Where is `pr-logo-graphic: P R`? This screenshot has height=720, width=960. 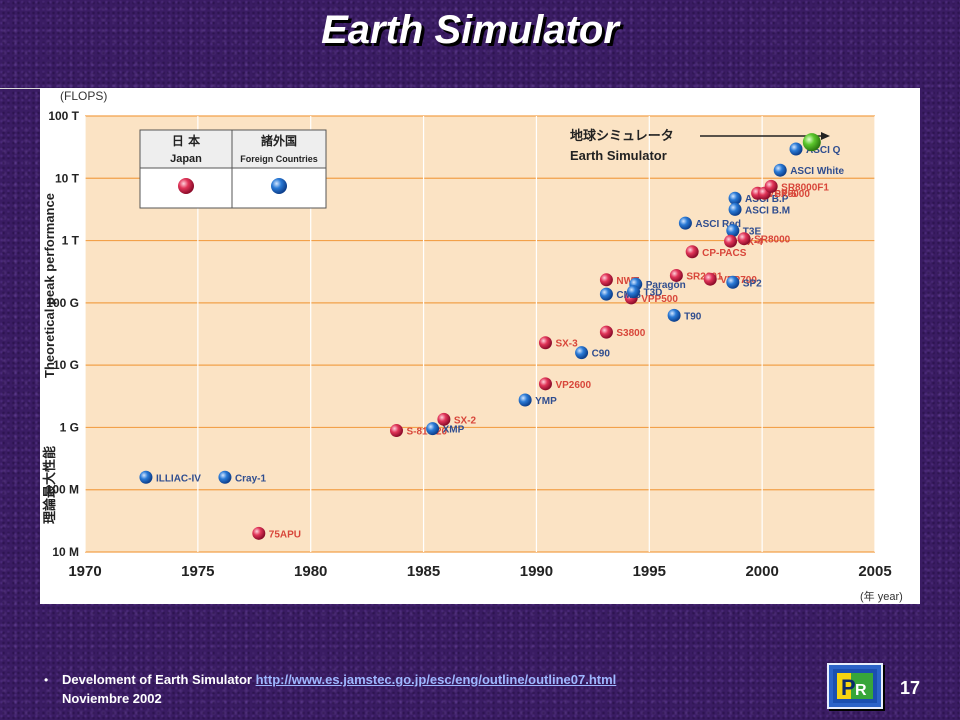 pr-logo-graphic: P R is located at coordinates (855, 686).